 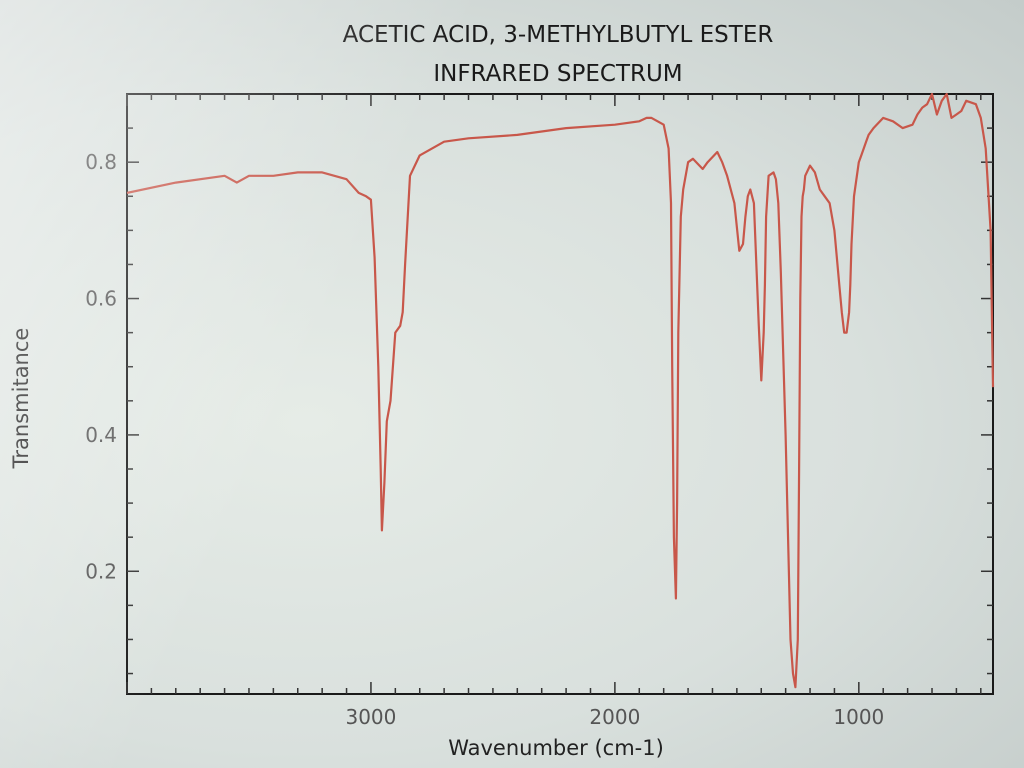 I want to click on x-tick-label: 3000, so click(x=370, y=717).